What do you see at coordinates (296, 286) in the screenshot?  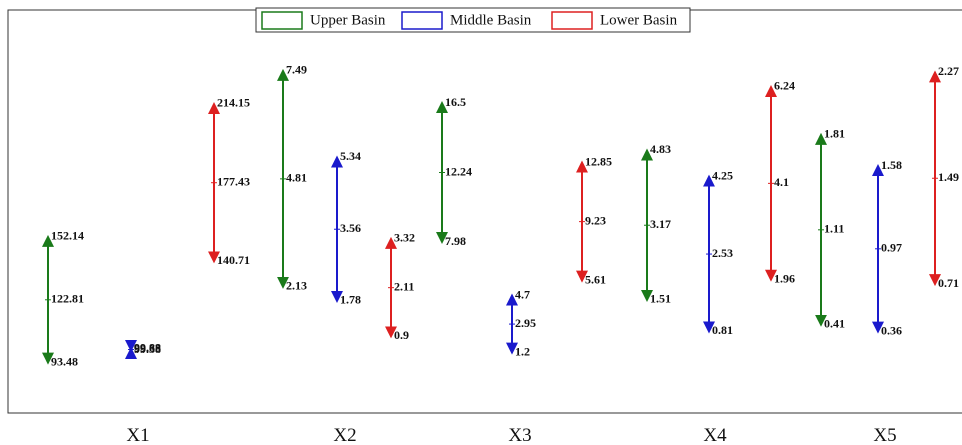 I see `value-label: 2.13` at bounding box center [296, 286].